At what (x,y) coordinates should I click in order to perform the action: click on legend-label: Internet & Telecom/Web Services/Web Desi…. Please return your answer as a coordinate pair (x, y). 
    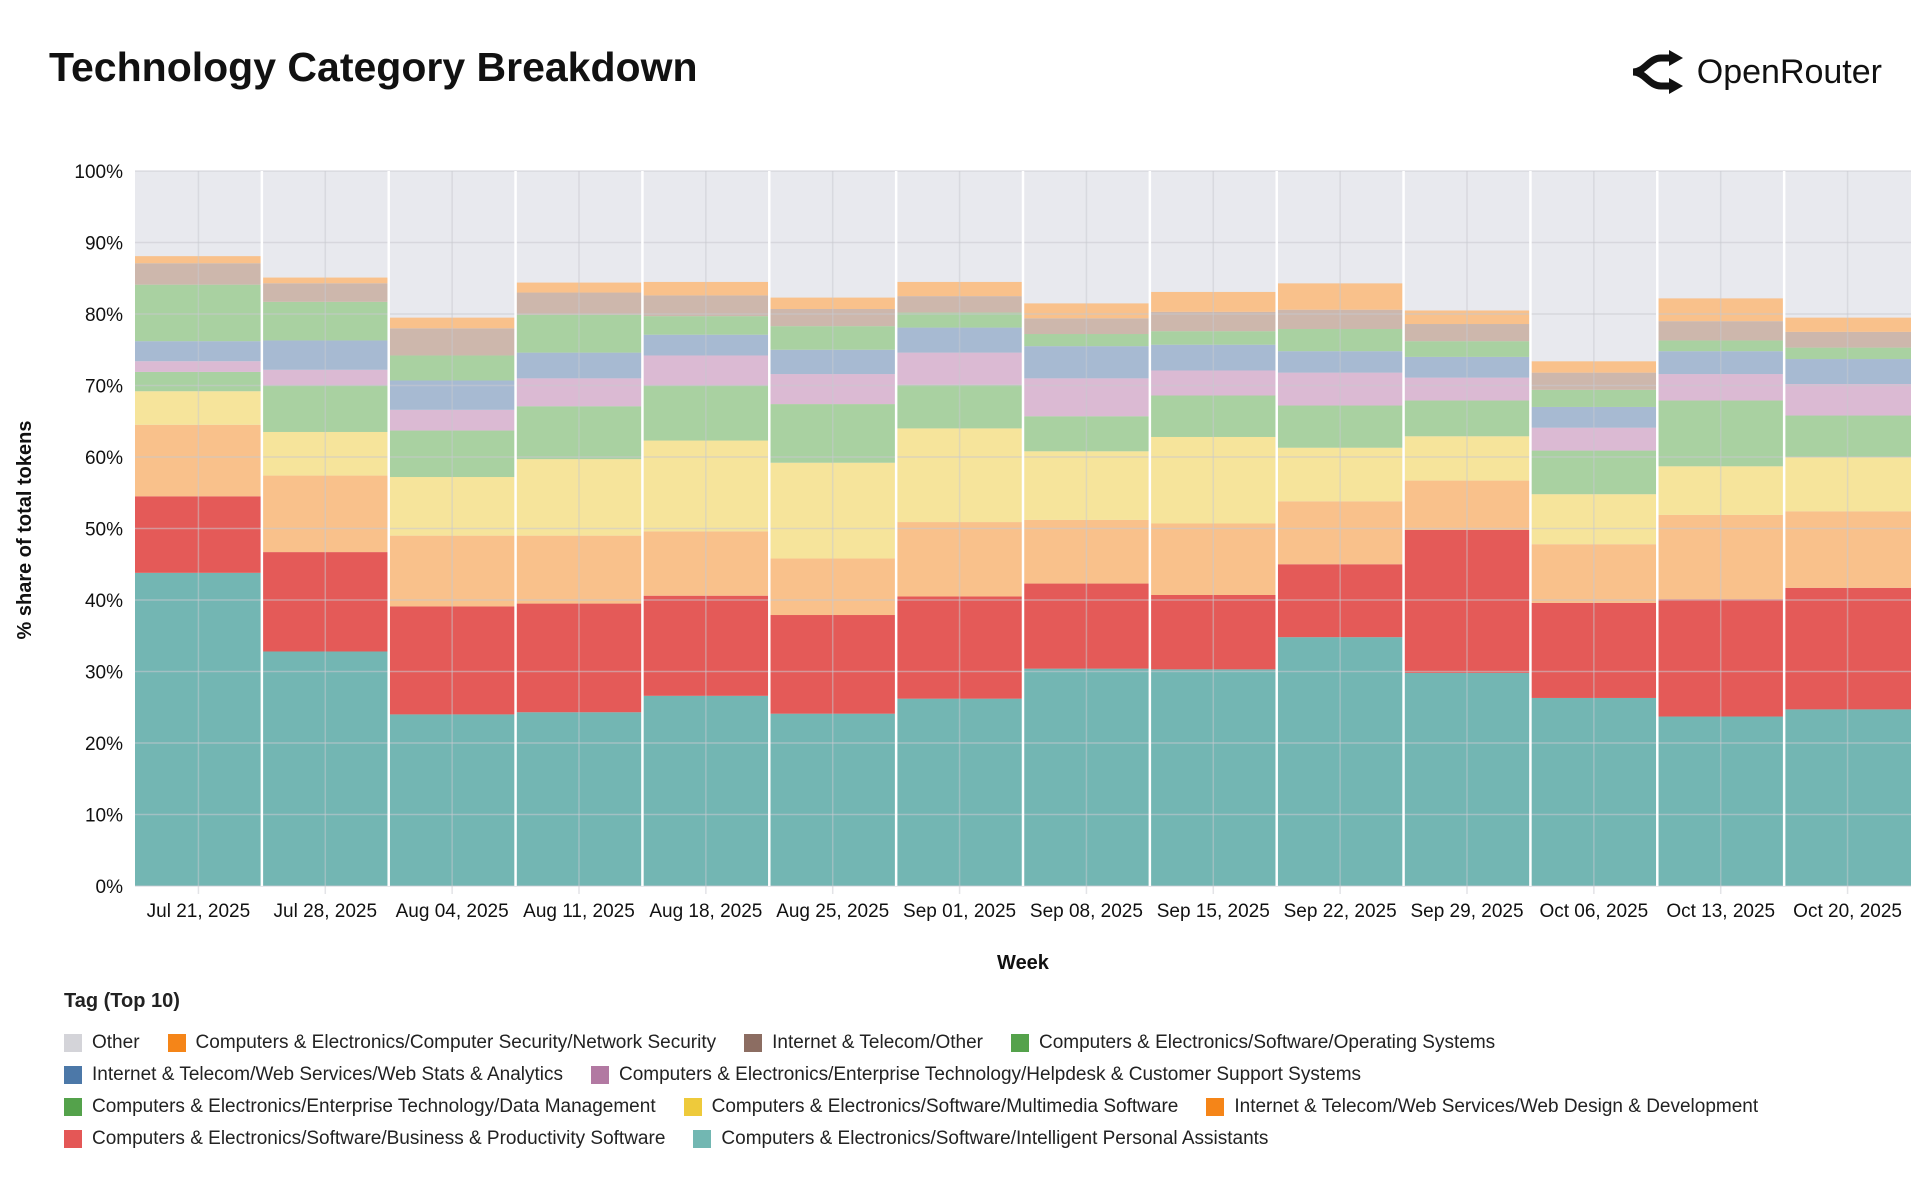
    Looking at the image, I should click on (1496, 1106).